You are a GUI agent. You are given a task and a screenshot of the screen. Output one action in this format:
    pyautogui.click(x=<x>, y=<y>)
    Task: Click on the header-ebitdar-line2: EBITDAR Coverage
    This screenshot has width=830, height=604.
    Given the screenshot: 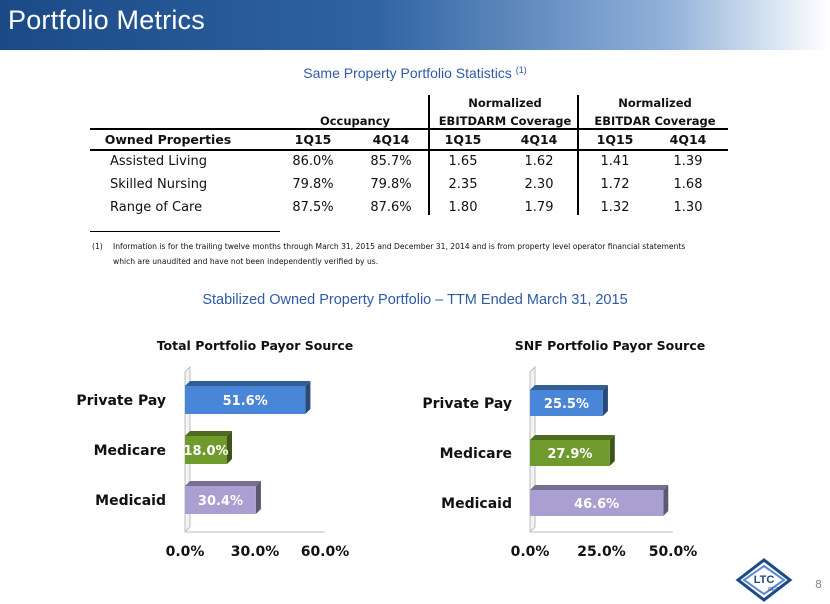 What is the action you would take?
    pyautogui.click(x=655, y=121)
    